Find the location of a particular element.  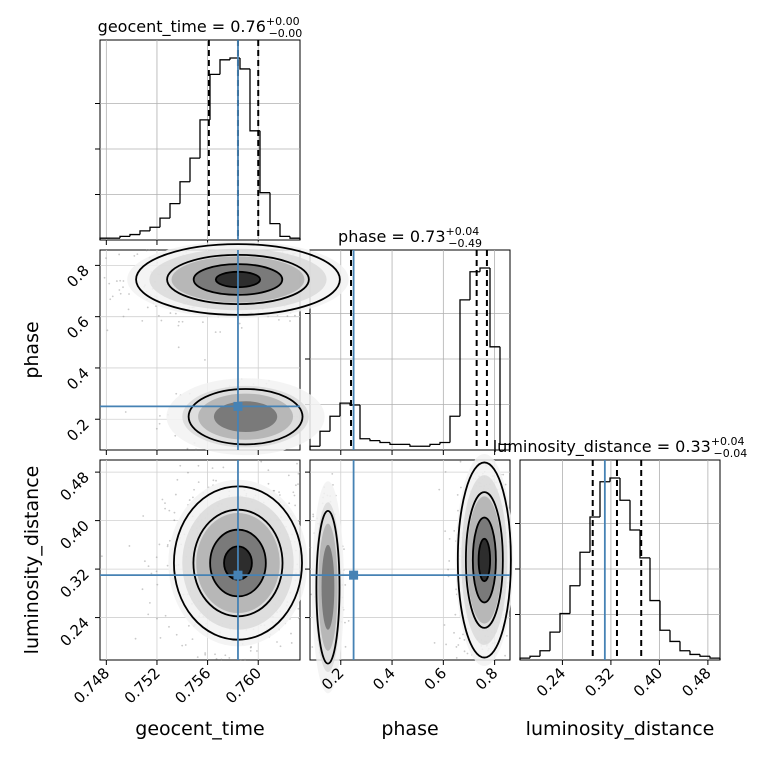

hist-panel-geocent_time: geocent_time = 0.76+0.00 −0.00 is located at coordinates (198, 130).